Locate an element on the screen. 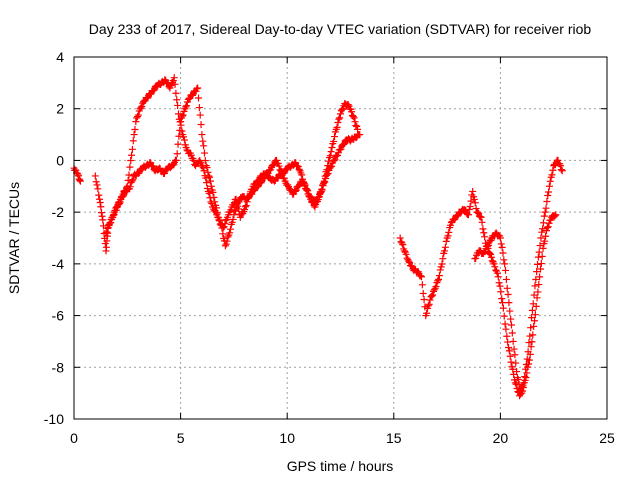 The image size is (640, 480). y-tick-label: 2 is located at coordinates (60, 109).